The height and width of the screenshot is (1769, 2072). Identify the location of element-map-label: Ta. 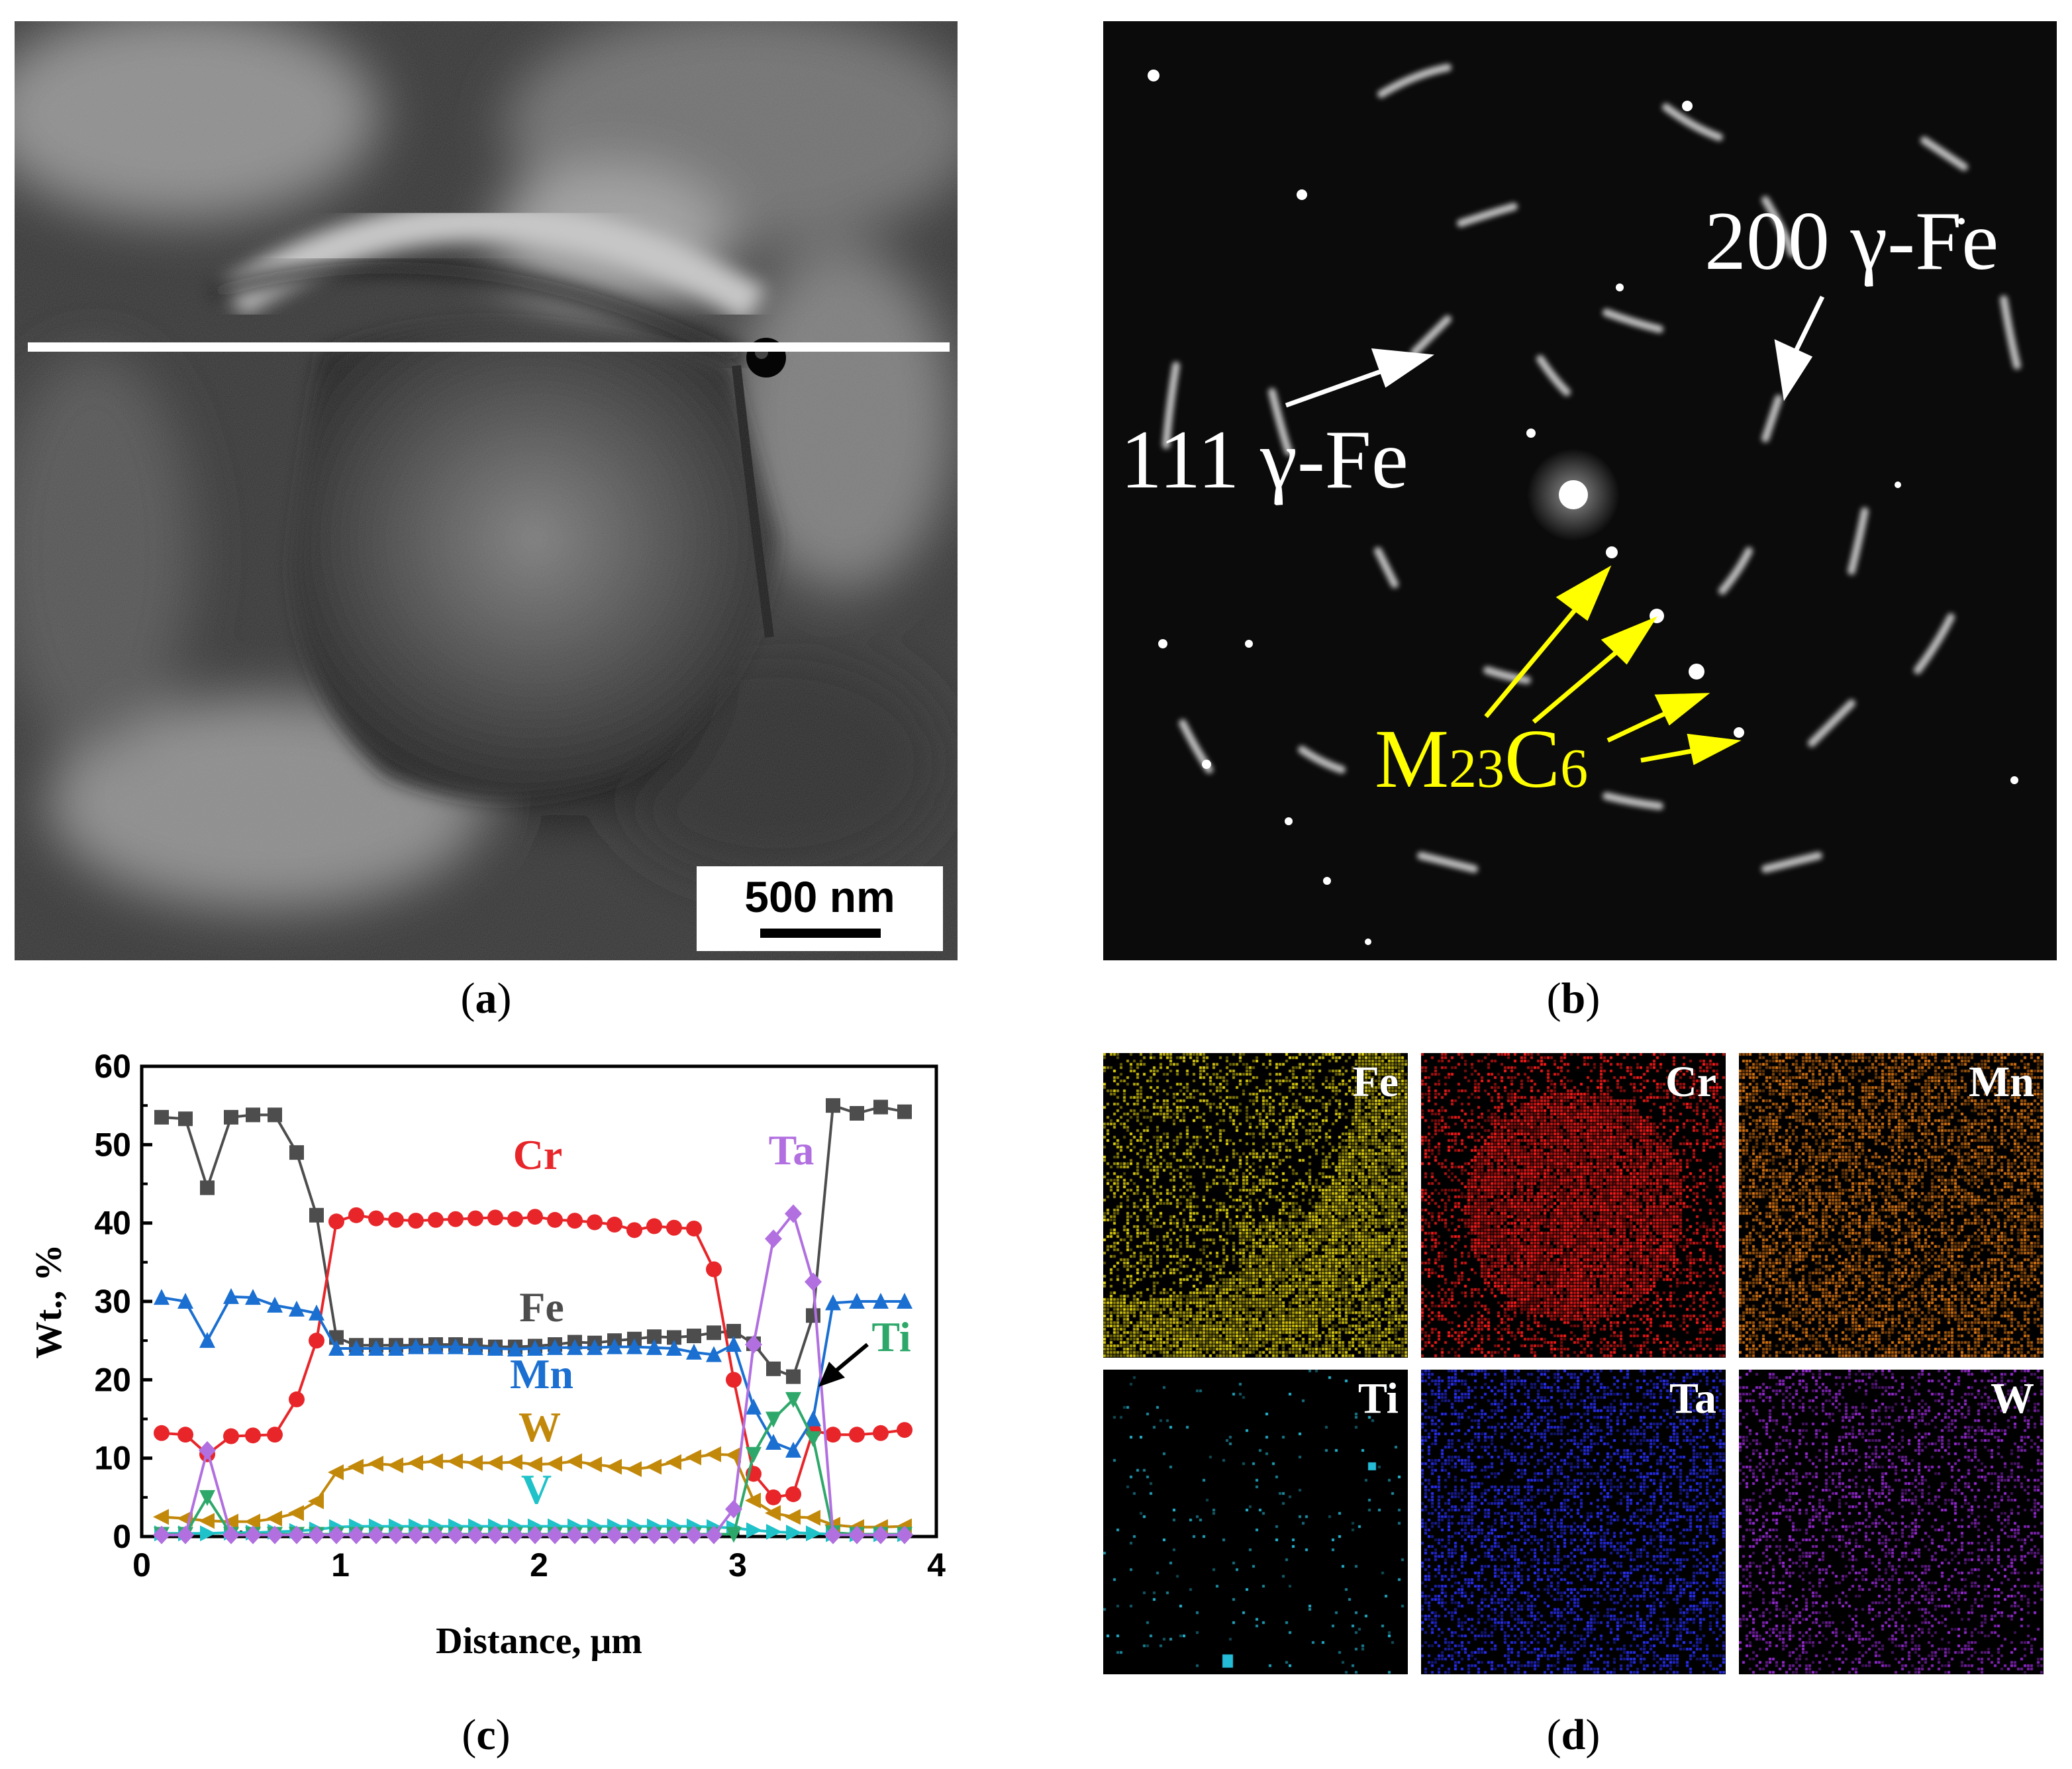
(1692, 1398).